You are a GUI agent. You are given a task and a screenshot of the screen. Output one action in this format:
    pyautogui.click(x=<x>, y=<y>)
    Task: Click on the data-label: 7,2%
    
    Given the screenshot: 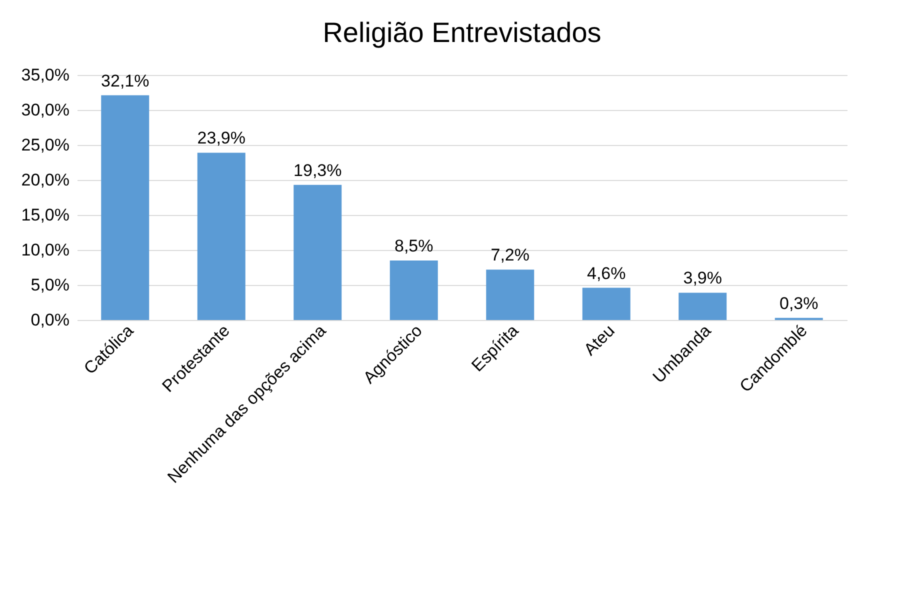 What is the action you would take?
    pyautogui.click(x=510, y=255)
    